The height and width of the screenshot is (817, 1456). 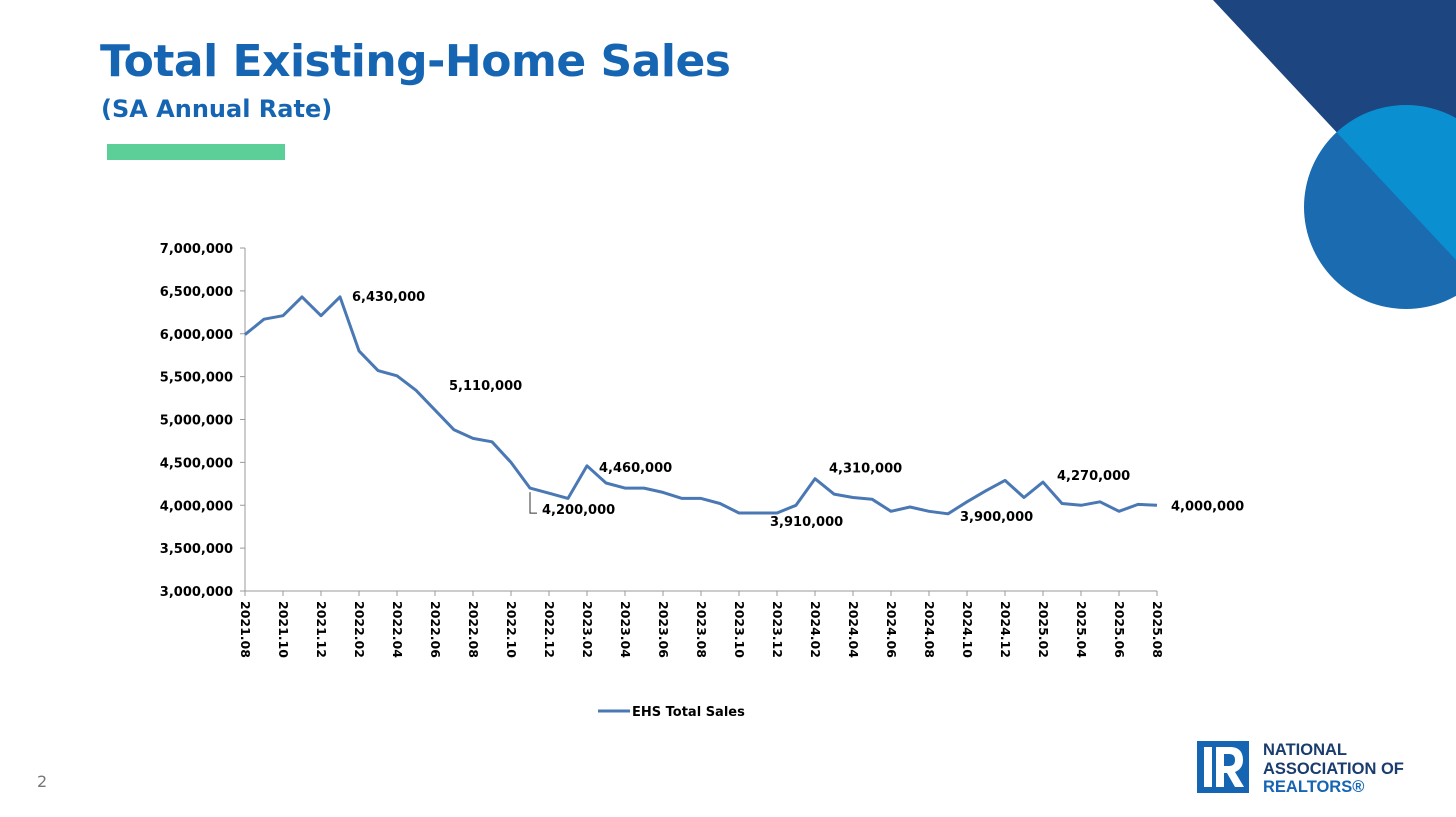 What do you see at coordinates (967, 629) in the screenshot?
I see `x-tick-label: 2024.10` at bounding box center [967, 629].